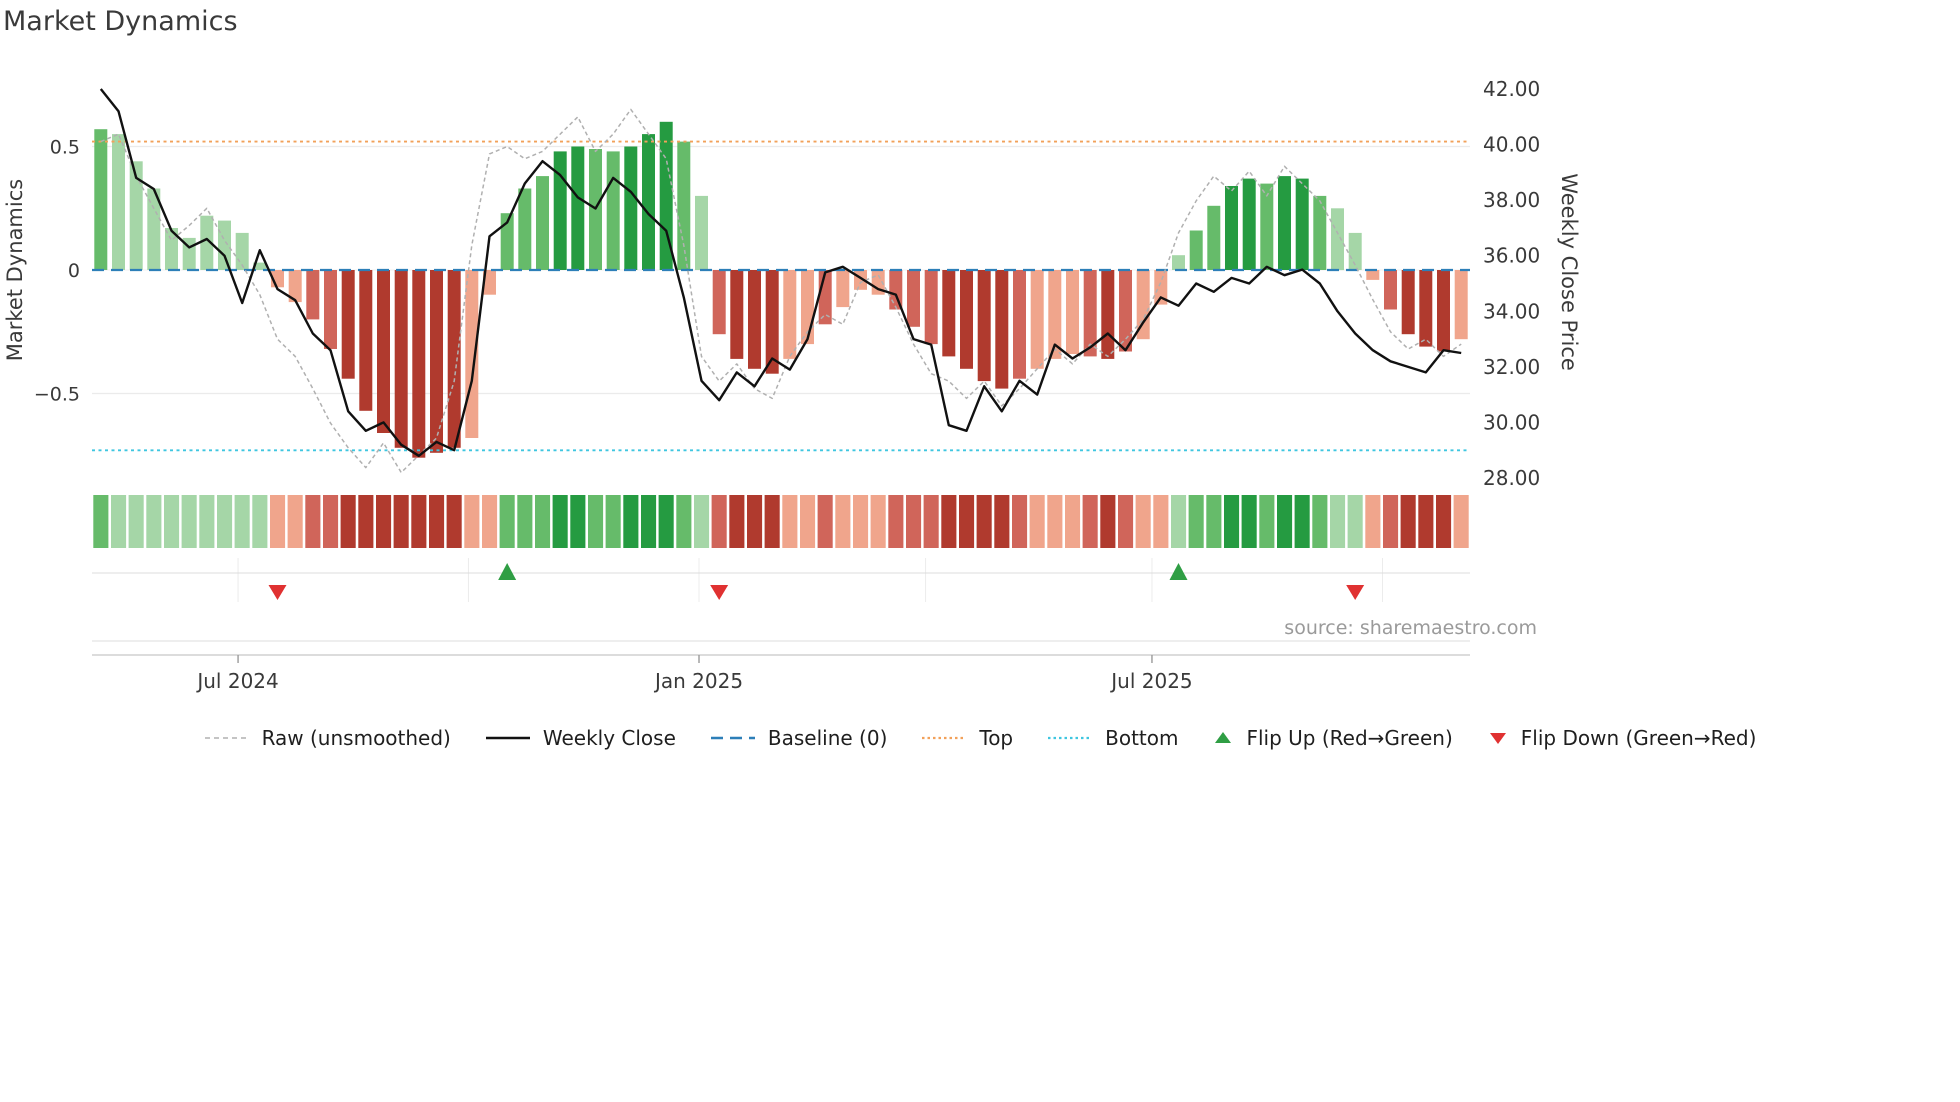  I want to click on legend-item-raw: Raw (unsmoothed), so click(327, 738).